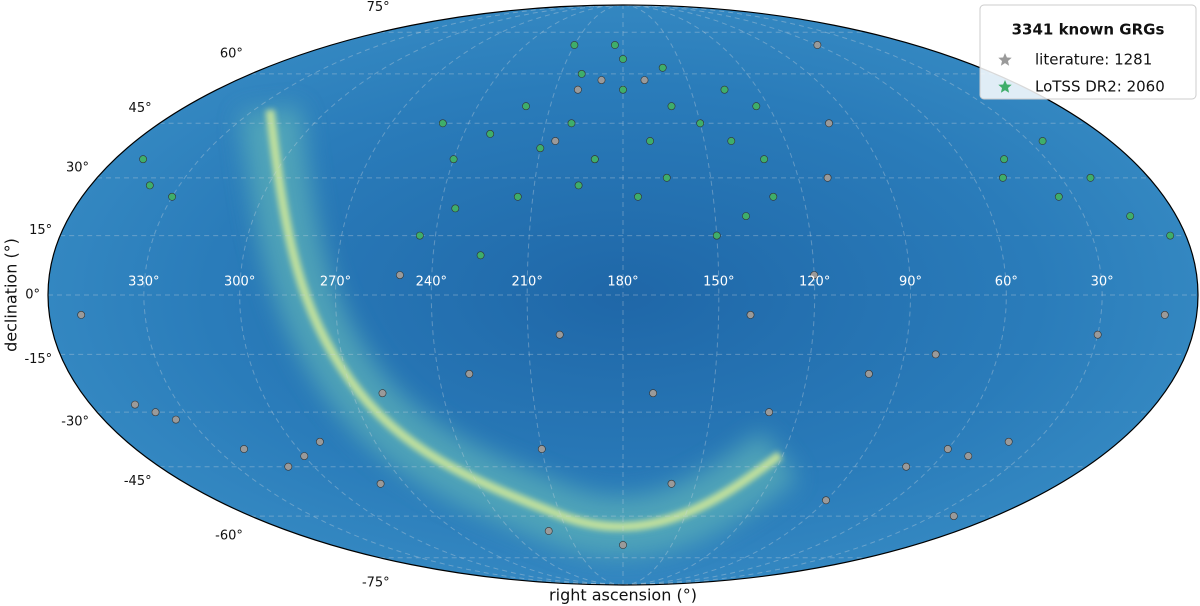  I want to click on x-axis-label: right ascension (°), so click(623, 595).